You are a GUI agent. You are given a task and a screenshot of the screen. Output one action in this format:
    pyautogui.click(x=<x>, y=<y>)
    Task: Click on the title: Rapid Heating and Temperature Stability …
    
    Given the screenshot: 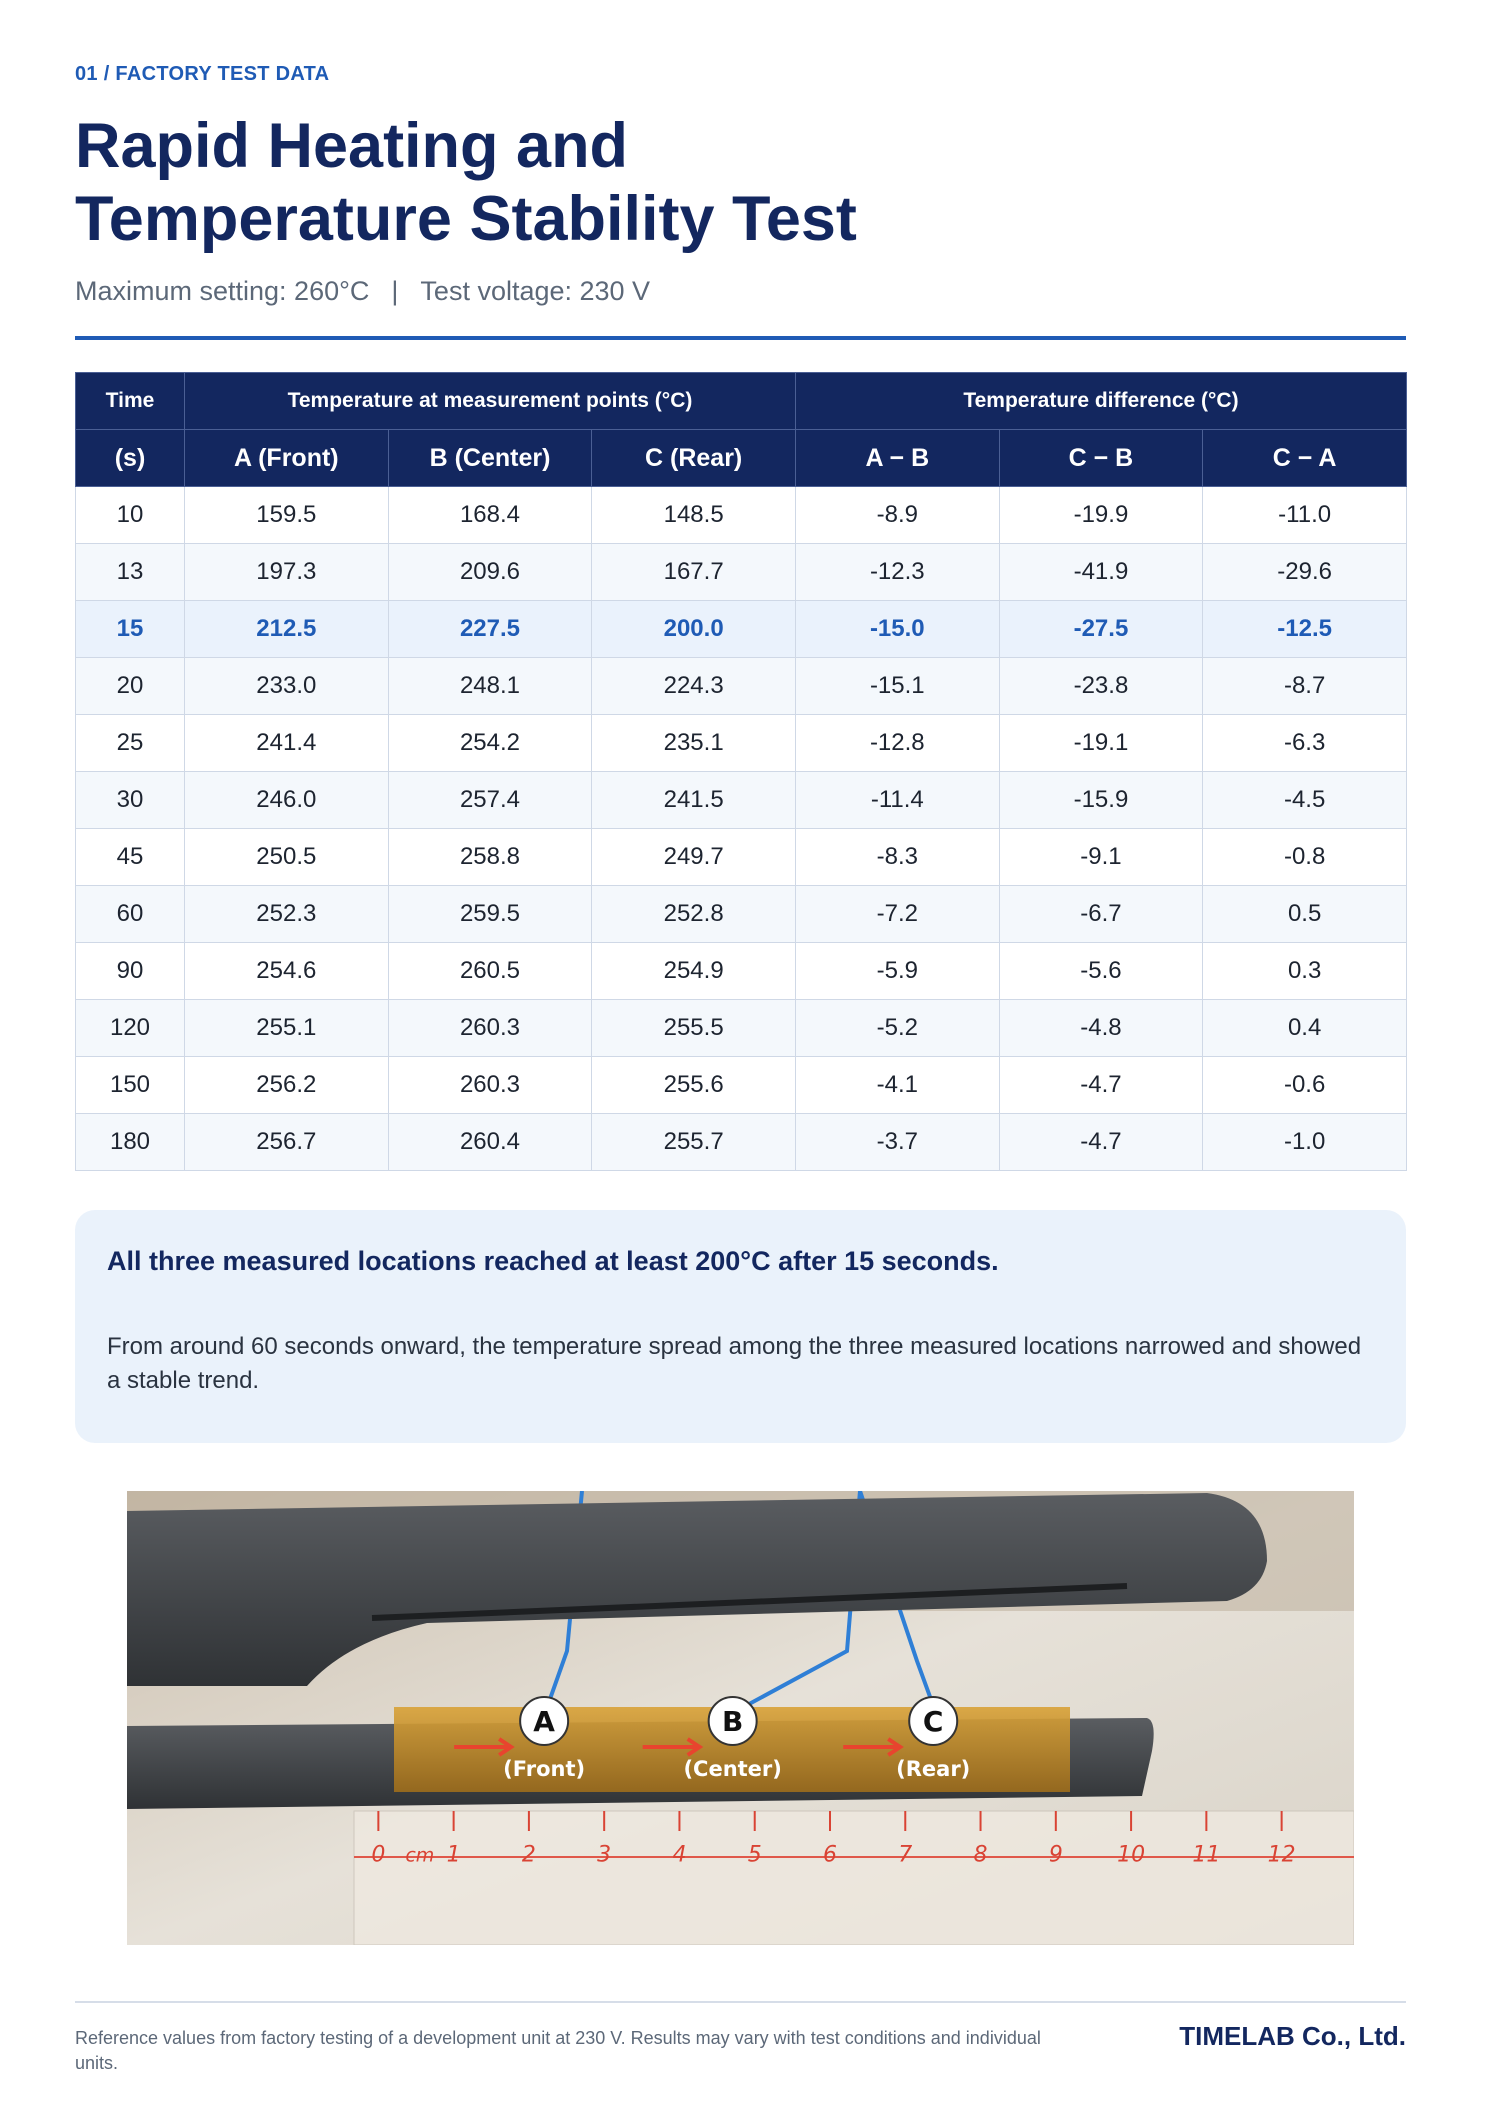 What is the action you would take?
    pyautogui.click(x=466, y=183)
    